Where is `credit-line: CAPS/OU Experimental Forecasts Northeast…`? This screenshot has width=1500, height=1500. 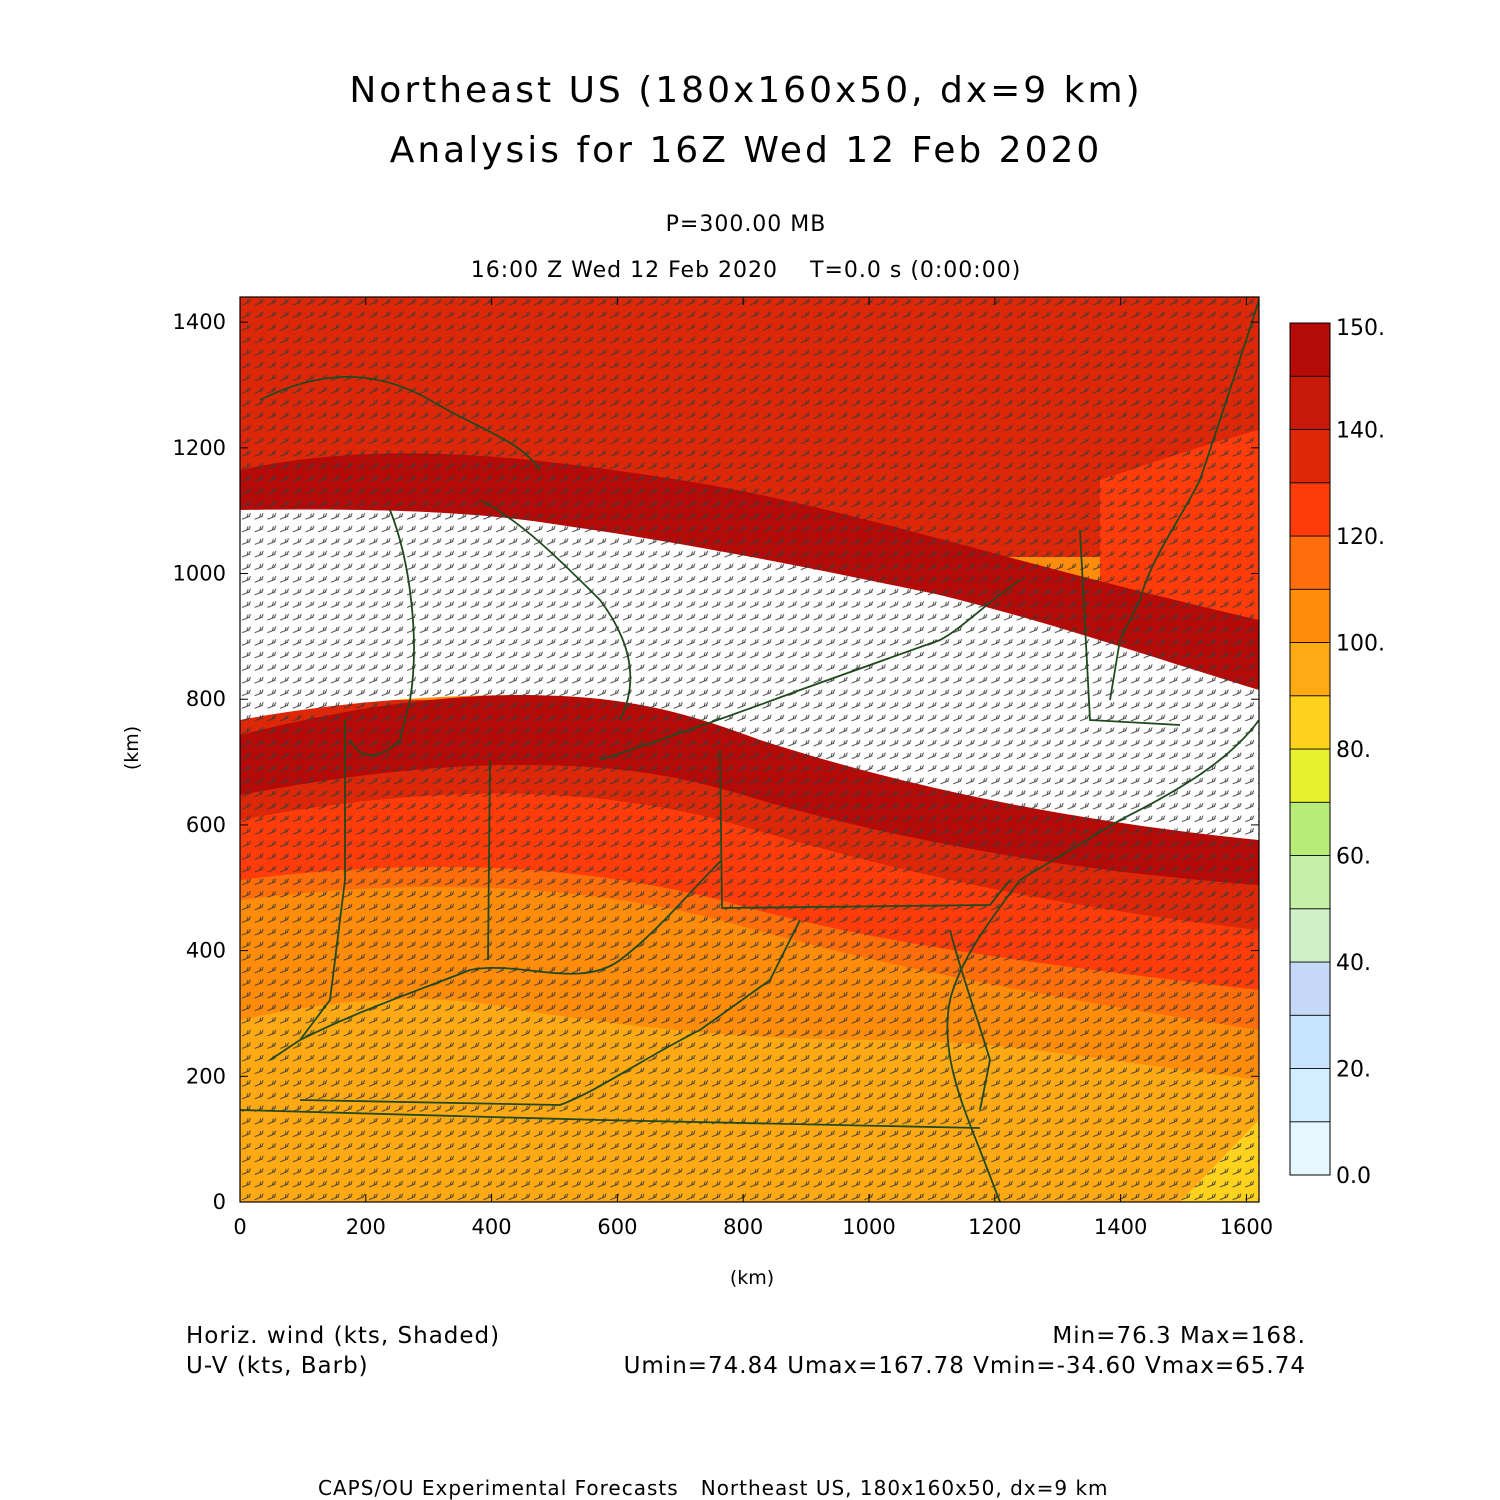
credit-line: CAPS/OU Experimental Forecasts Northeast… is located at coordinates (713, 1488).